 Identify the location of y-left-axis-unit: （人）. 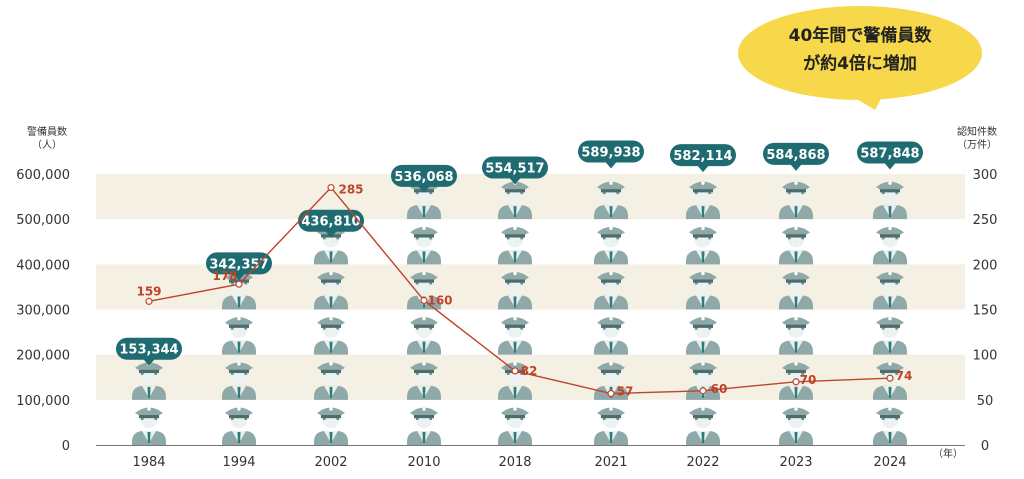
(47, 145).